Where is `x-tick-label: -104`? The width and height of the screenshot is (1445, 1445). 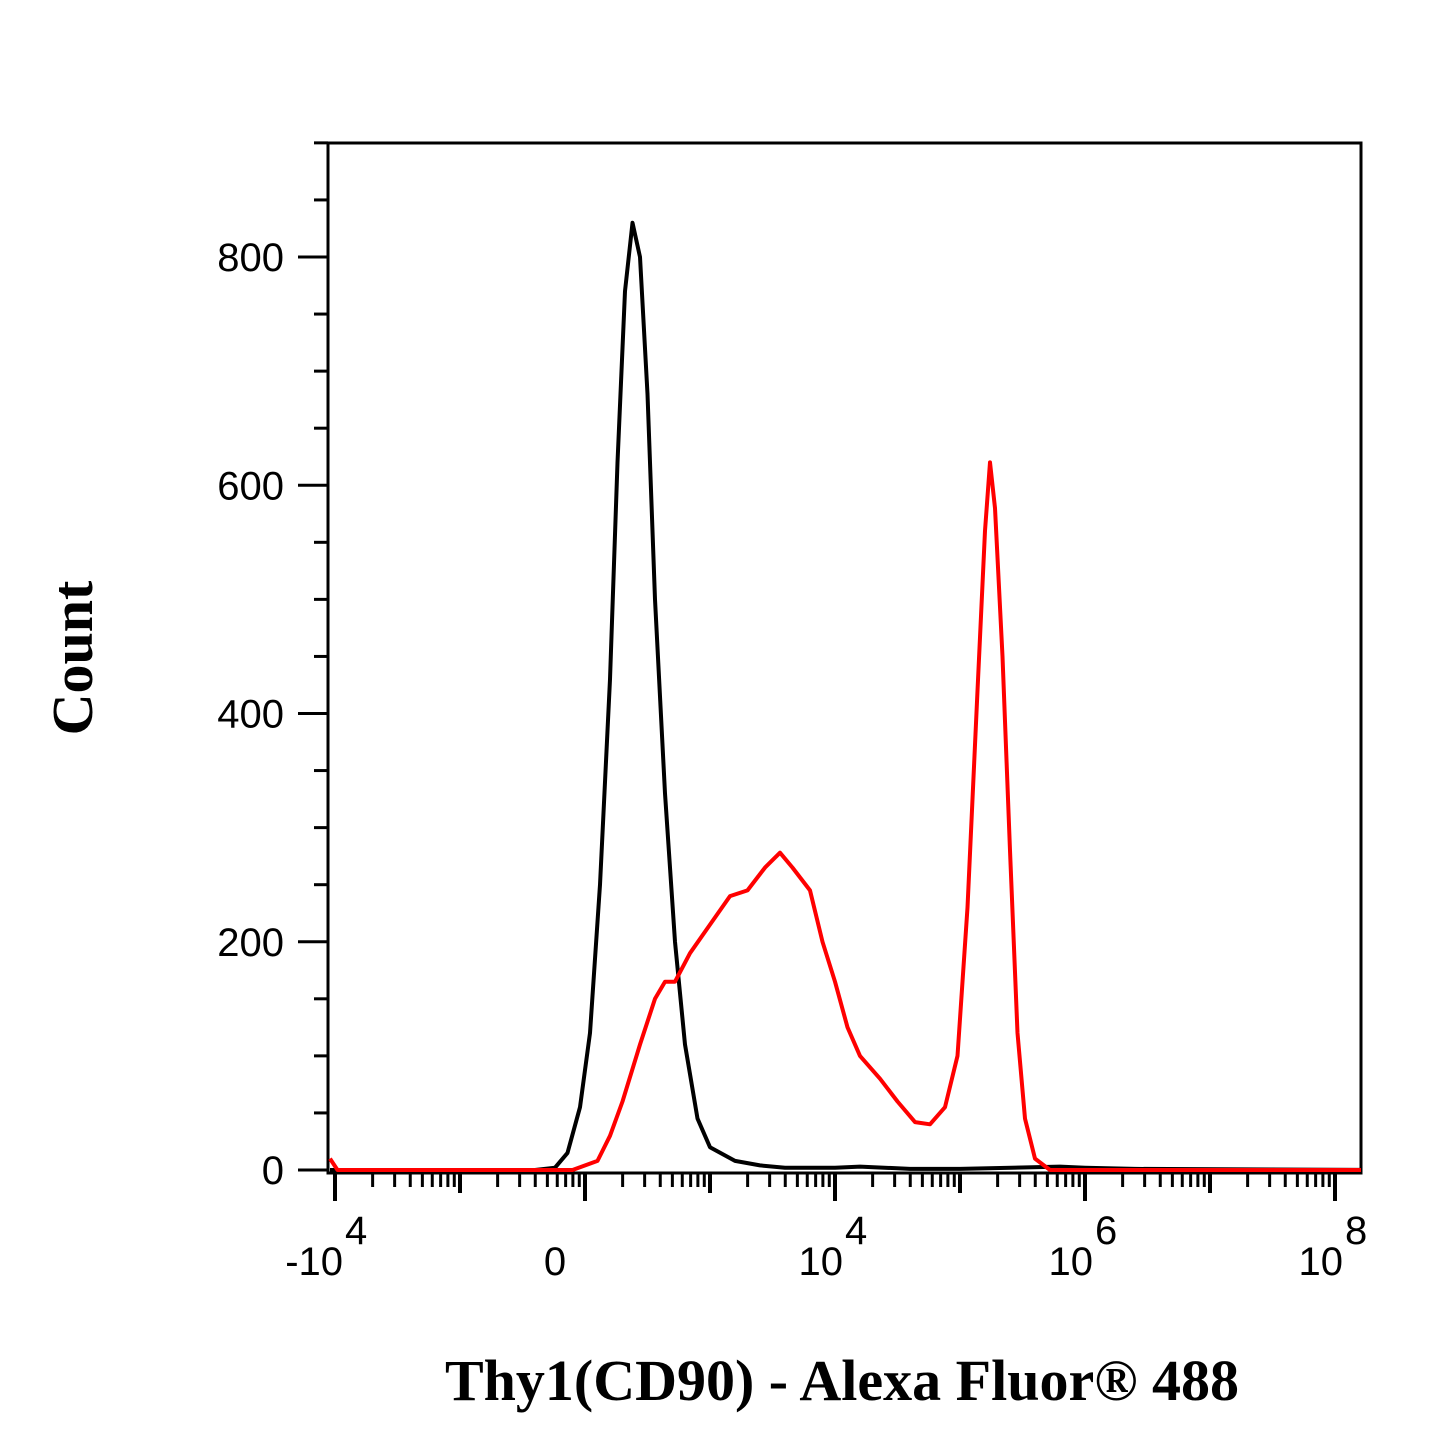 x-tick-label: -104 is located at coordinates (326, 1246).